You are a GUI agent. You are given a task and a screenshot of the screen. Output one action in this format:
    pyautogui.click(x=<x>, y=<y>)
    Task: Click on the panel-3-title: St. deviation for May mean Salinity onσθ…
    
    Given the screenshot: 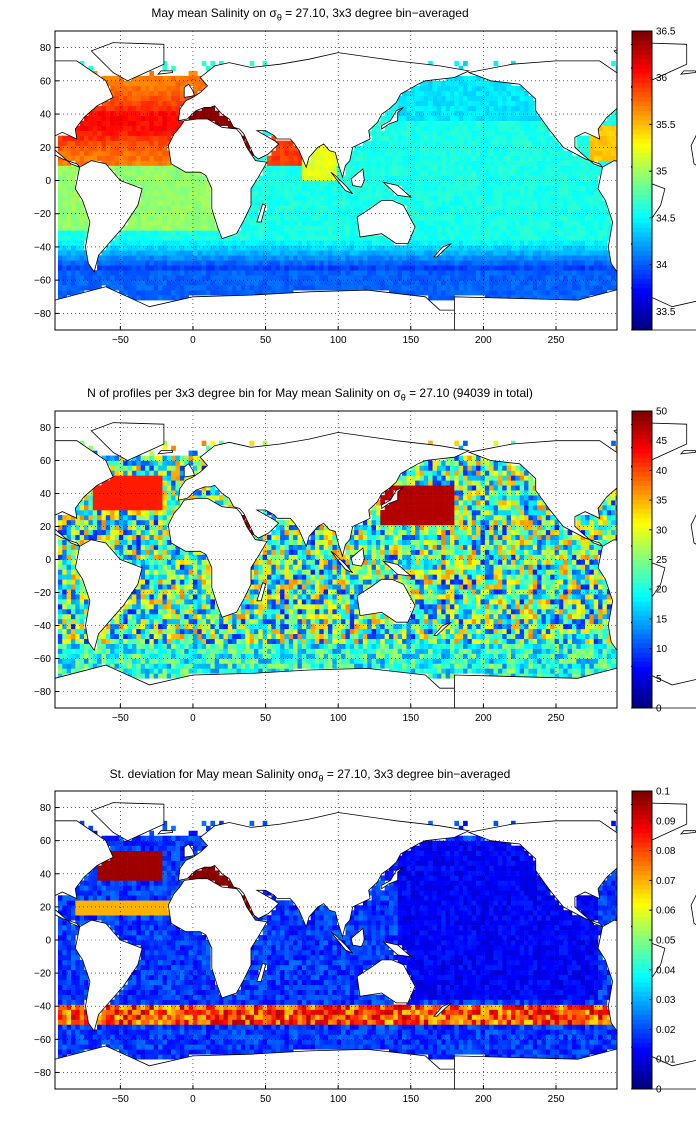 What is the action you would take?
    pyautogui.click(x=310, y=775)
    